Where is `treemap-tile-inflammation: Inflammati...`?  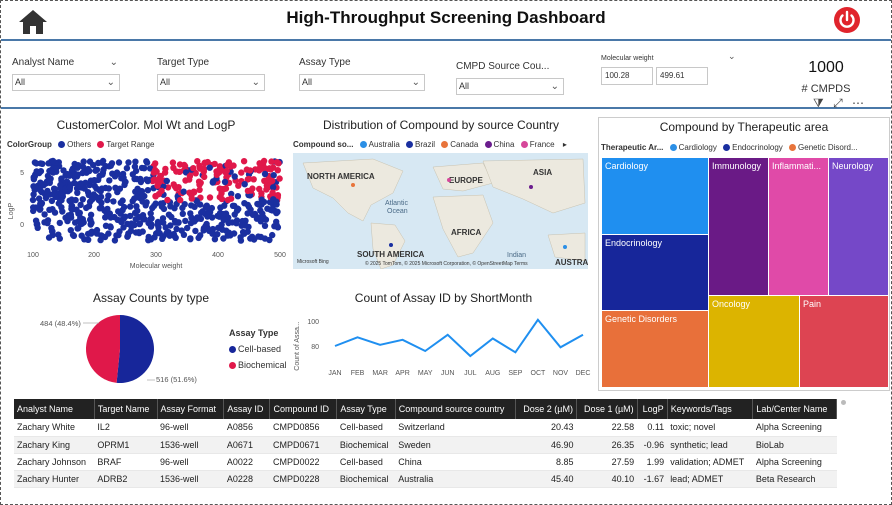
treemap-tile-inflammation: Inflammati... is located at coordinates (798, 226).